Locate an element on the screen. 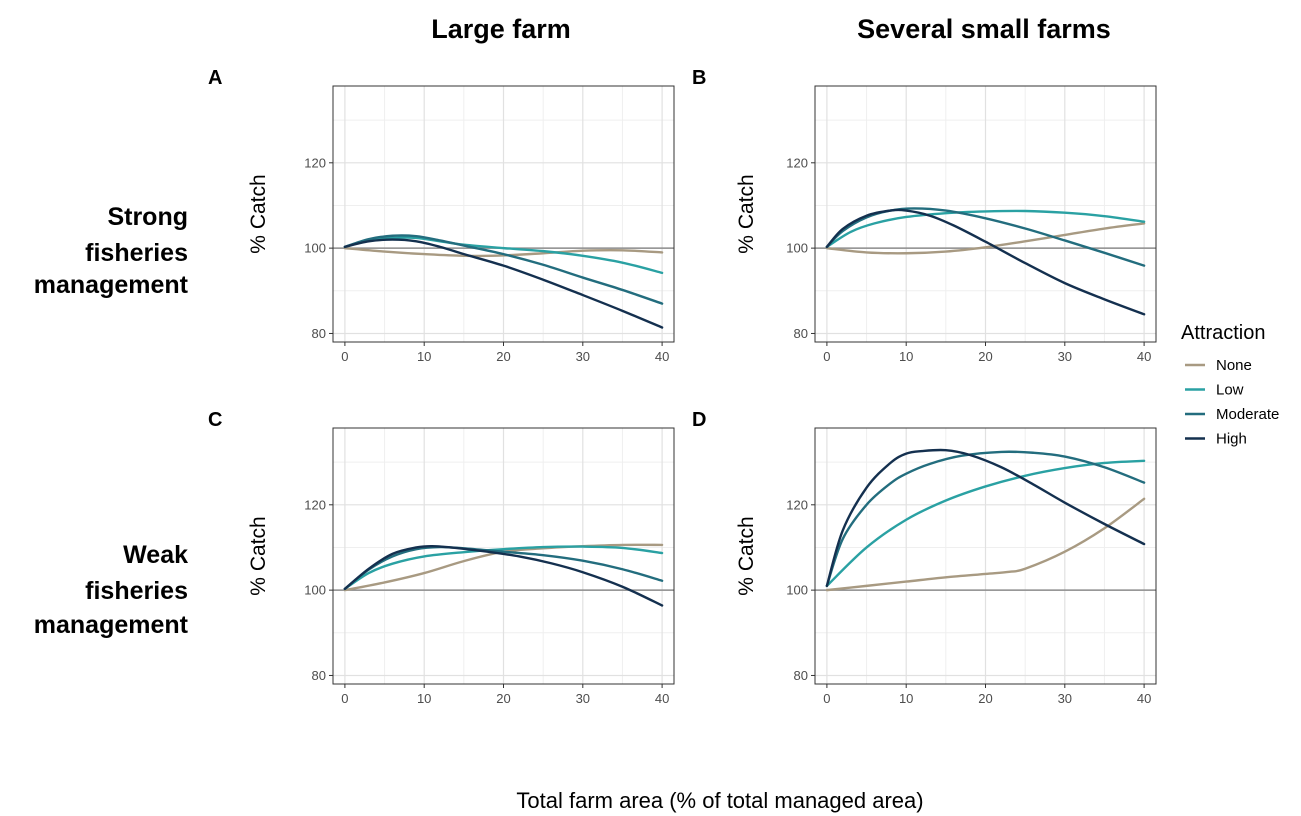 The height and width of the screenshot is (816, 1301). legend-item-high: High is located at coordinates (1216, 439).